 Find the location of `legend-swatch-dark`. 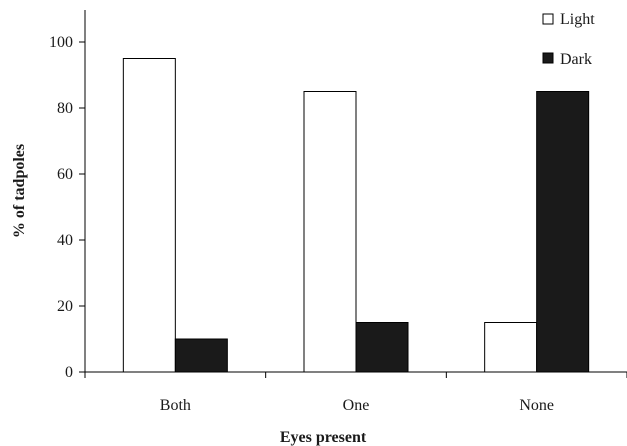

legend-swatch-dark is located at coordinates (548, 58).